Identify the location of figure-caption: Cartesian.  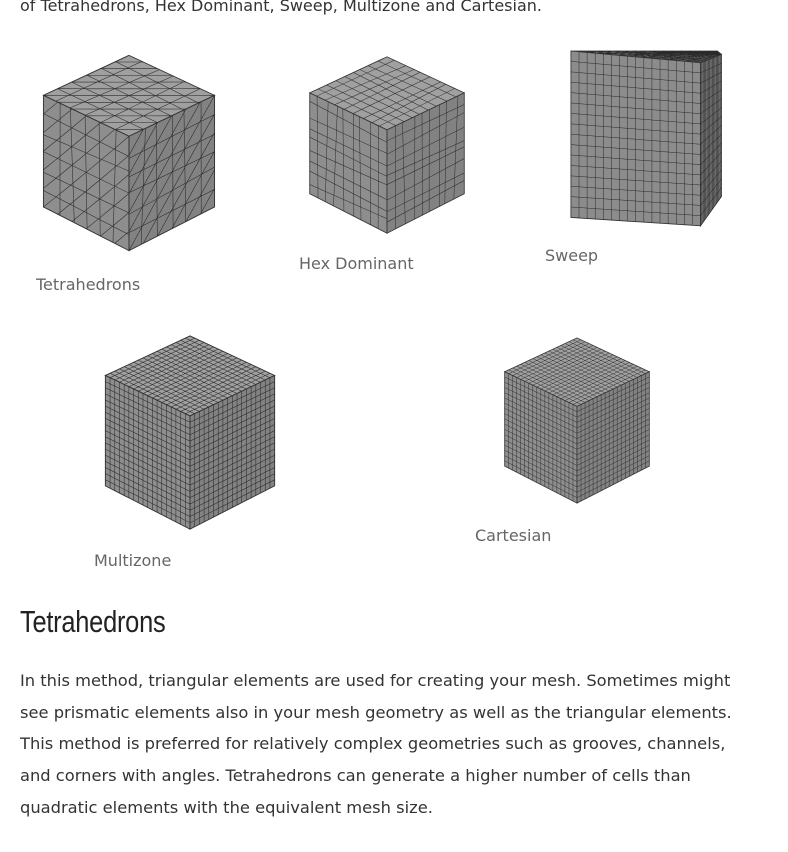
(513, 535).